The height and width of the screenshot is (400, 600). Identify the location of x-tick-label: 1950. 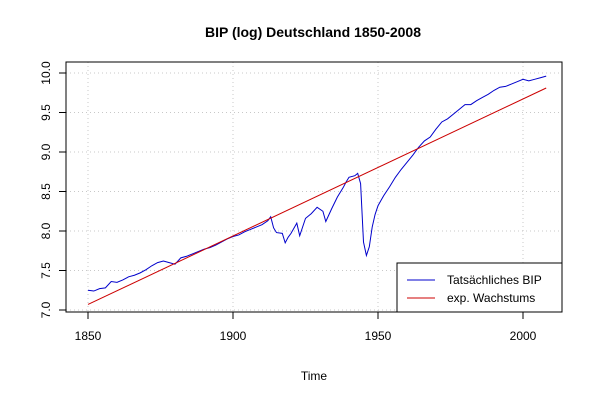
(378, 336).